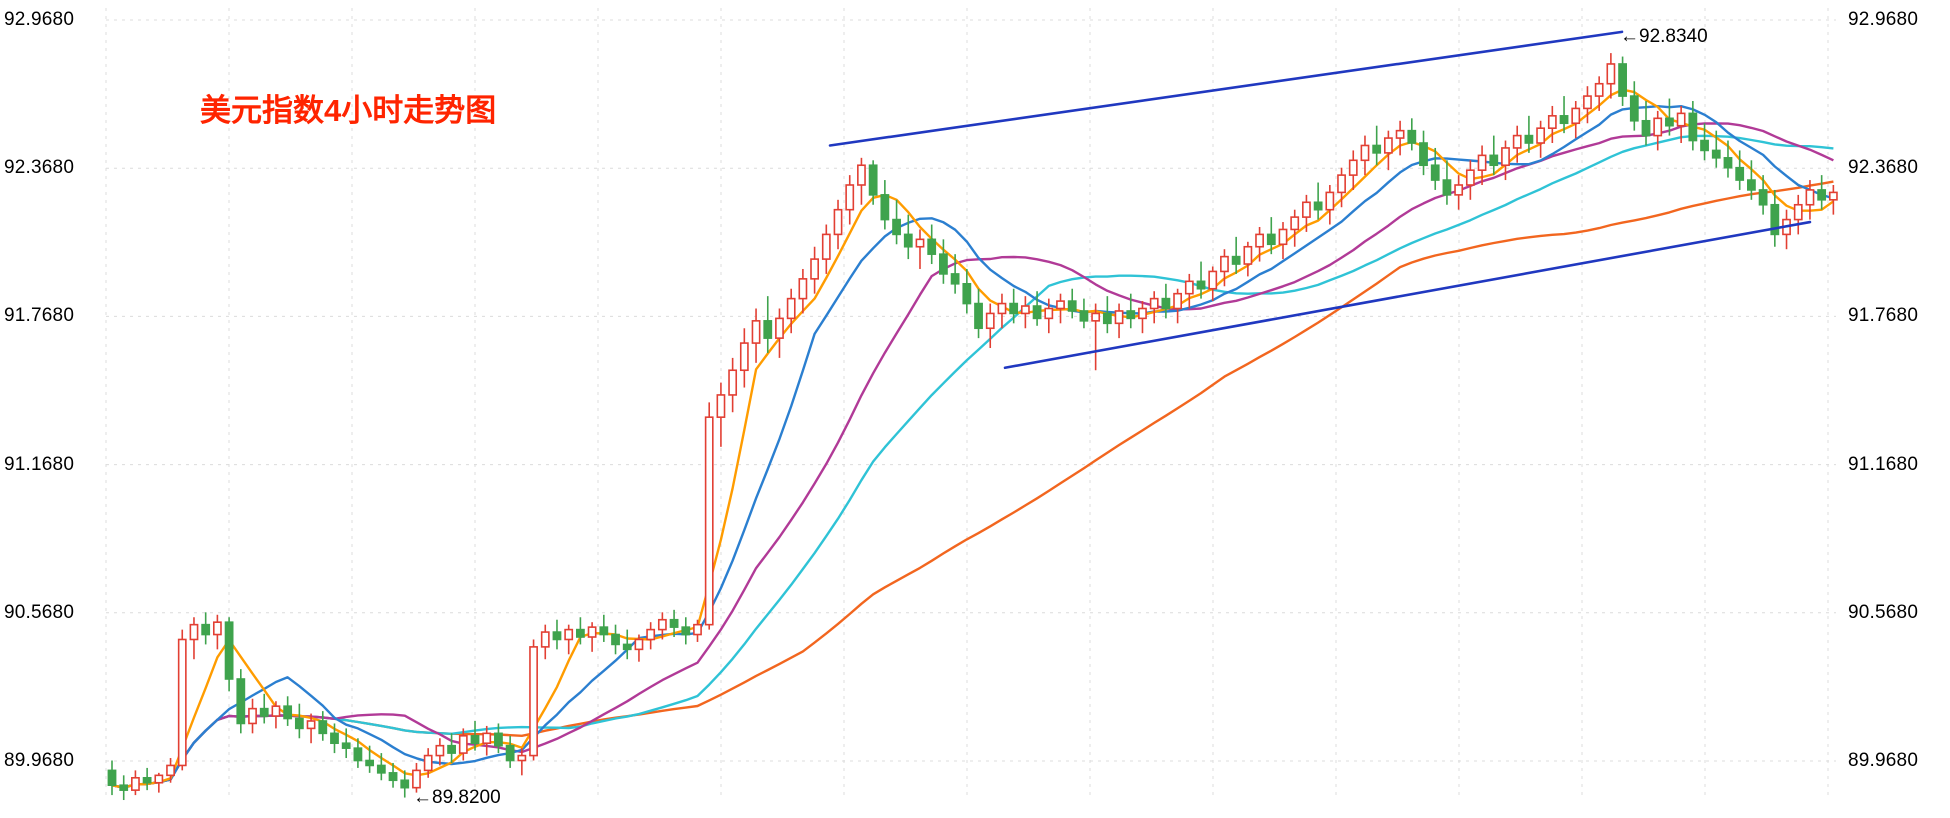  Describe the element at coordinates (1883, 168) in the screenshot. I see `y-axis-label-right: 92.3680` at that location.